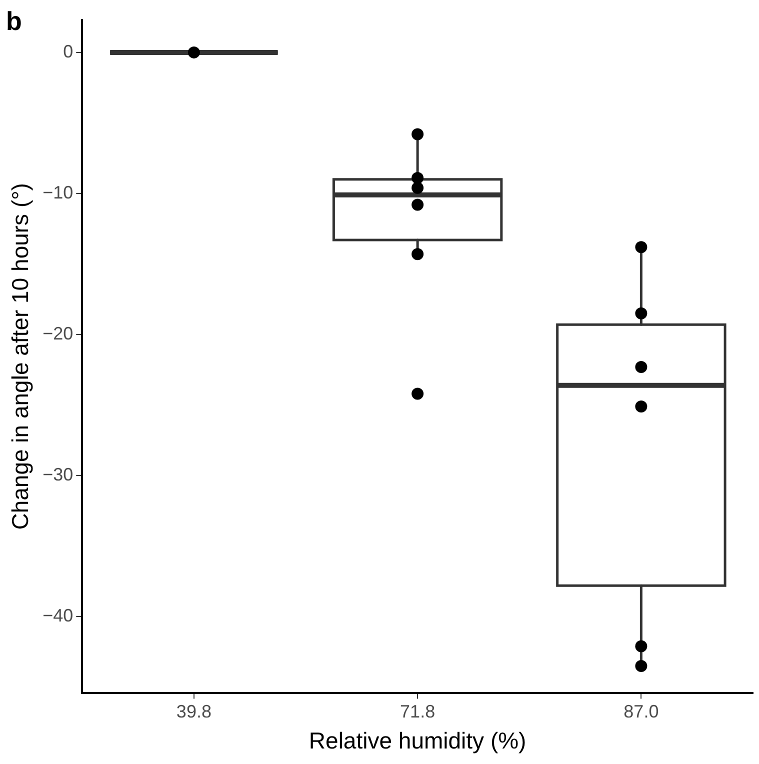 The height and width of the screenshot is (764, 759). What do you see at coordinates (418, 712) in the screenshot?
I see `x-tick-label: 71.8` at bounding box center [418, 712].